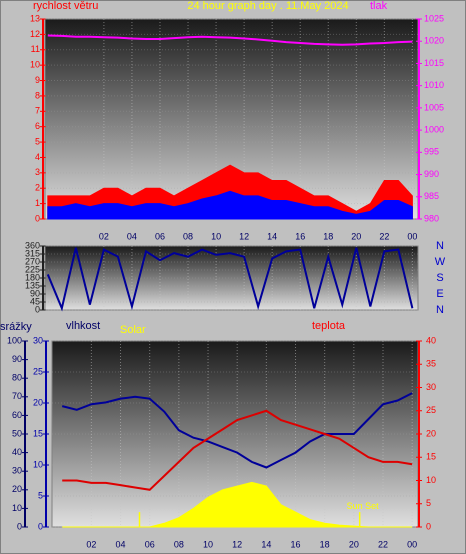  Describe the element at coordinates (65, 6) in the screenshot. I see `y-label: rychlost větru` at that location.